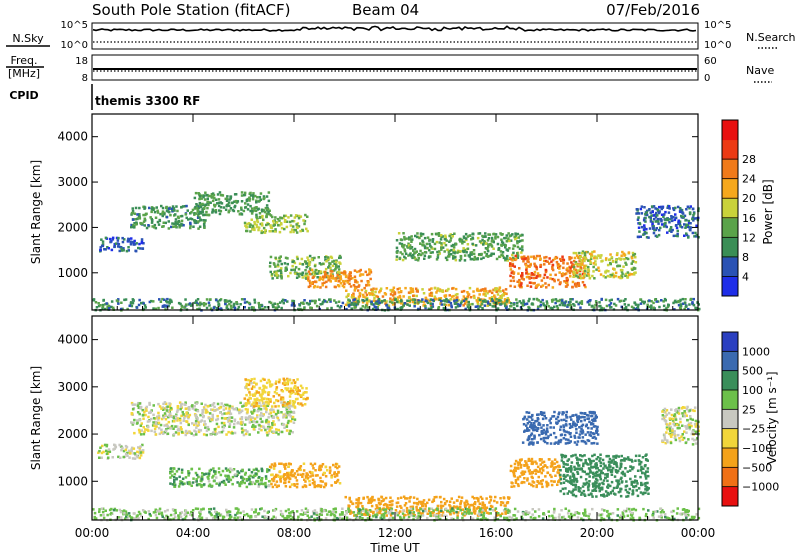 This screenshot has height=558, width=800. What do you see at coordinates (745, 257) in the screenshot?
I see `power-colorbar-label: 8` at bounding box center [745, 257].